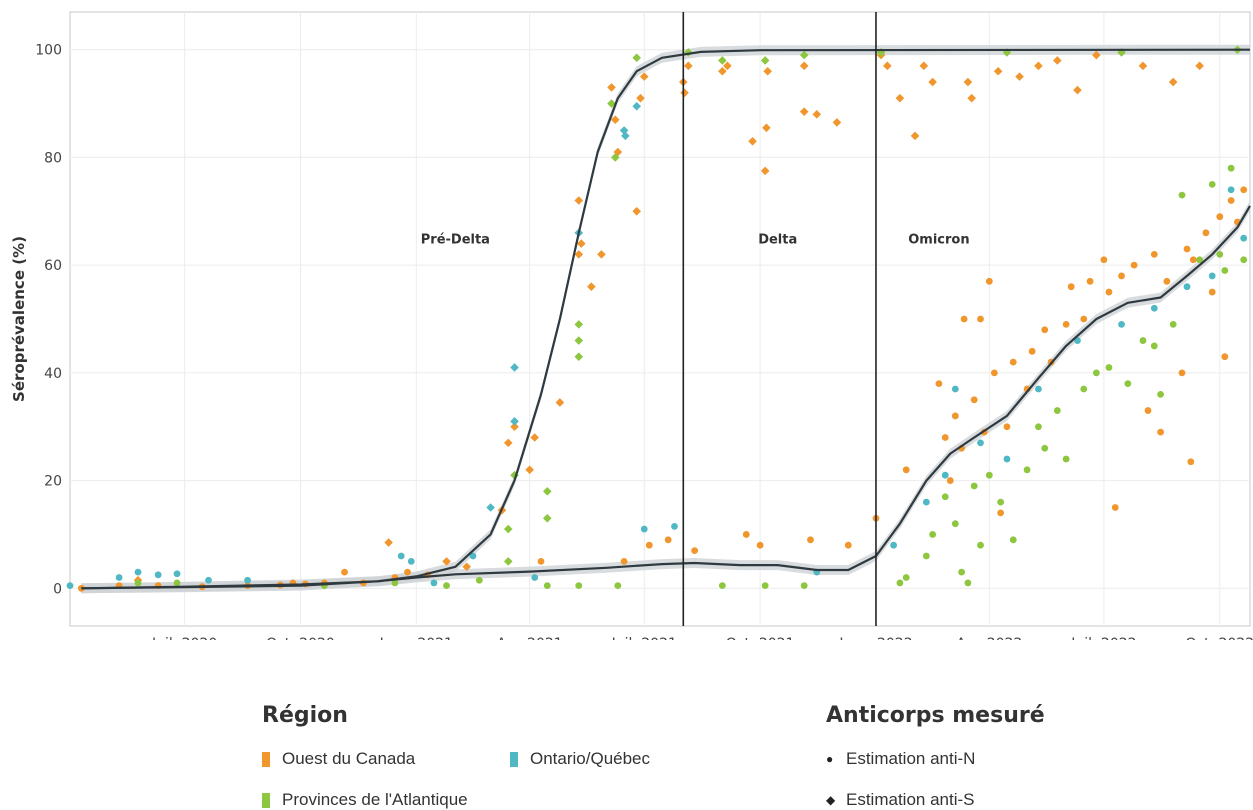  Describe the element at coordinates (911, 758) in the screenshot. I see `legend-label-anti-n: Estimation anti-N` at that location.